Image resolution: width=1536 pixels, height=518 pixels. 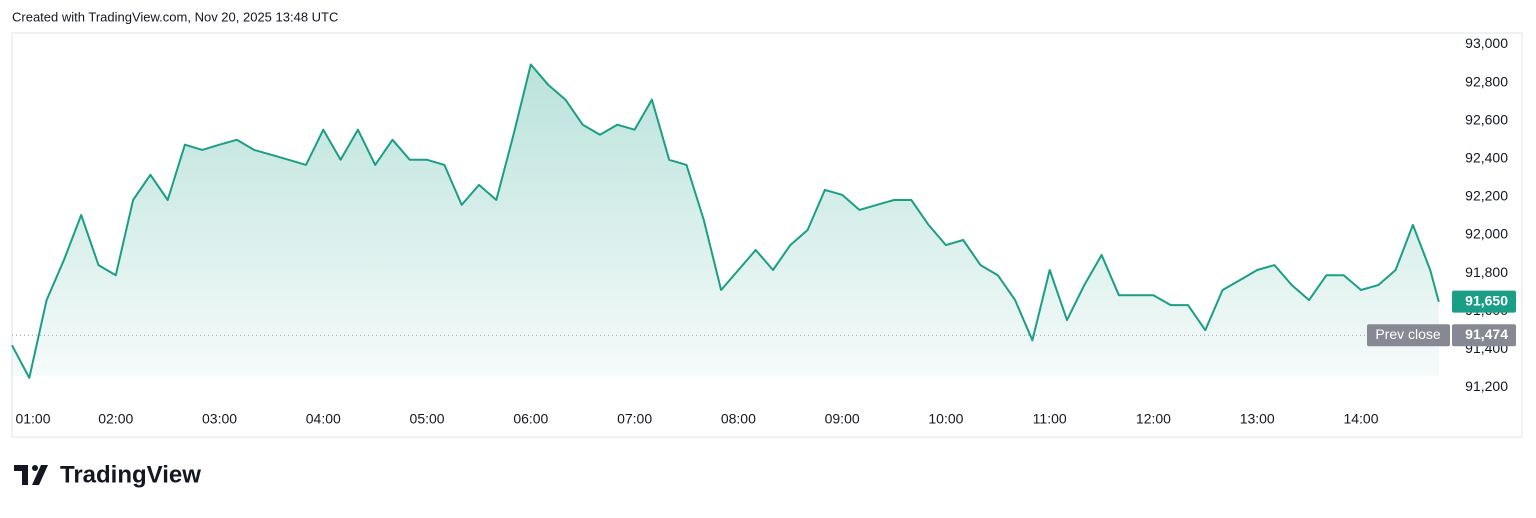 What do you see at coordinates (427, 419) in the screenshot?
I see `x-tick-label: 05:00` at bounding box center [427, 419].